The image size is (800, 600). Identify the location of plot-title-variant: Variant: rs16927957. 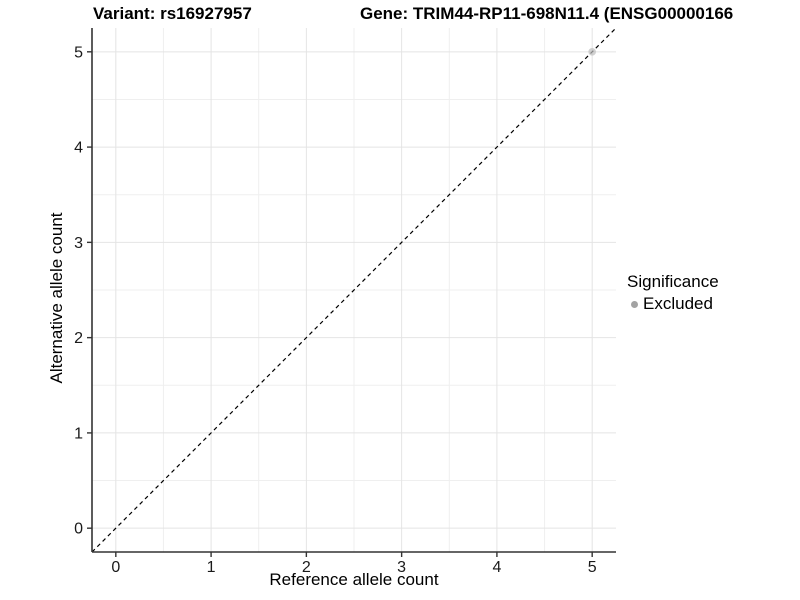
(172, 13).